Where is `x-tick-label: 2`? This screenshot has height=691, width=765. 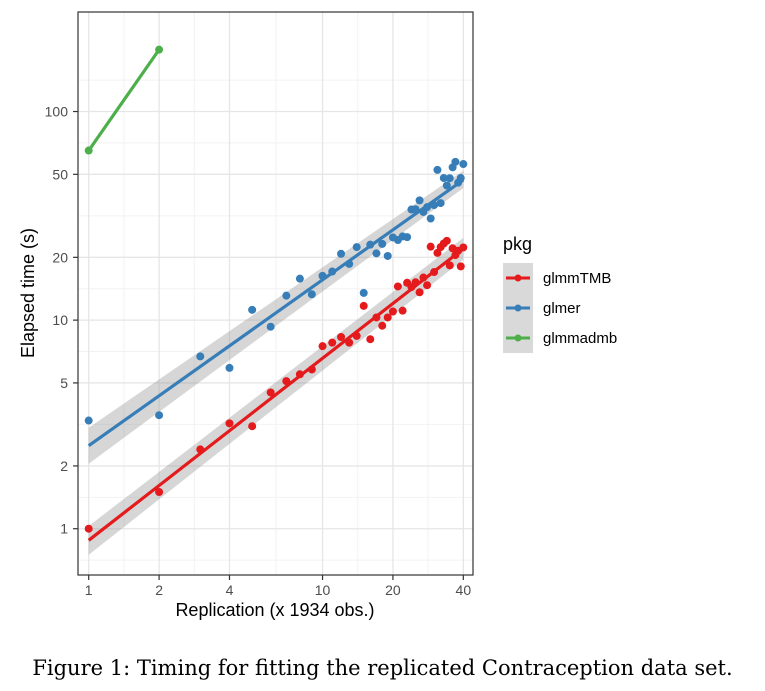 x-tick-label: 2 is located at coordinates (159, 590).